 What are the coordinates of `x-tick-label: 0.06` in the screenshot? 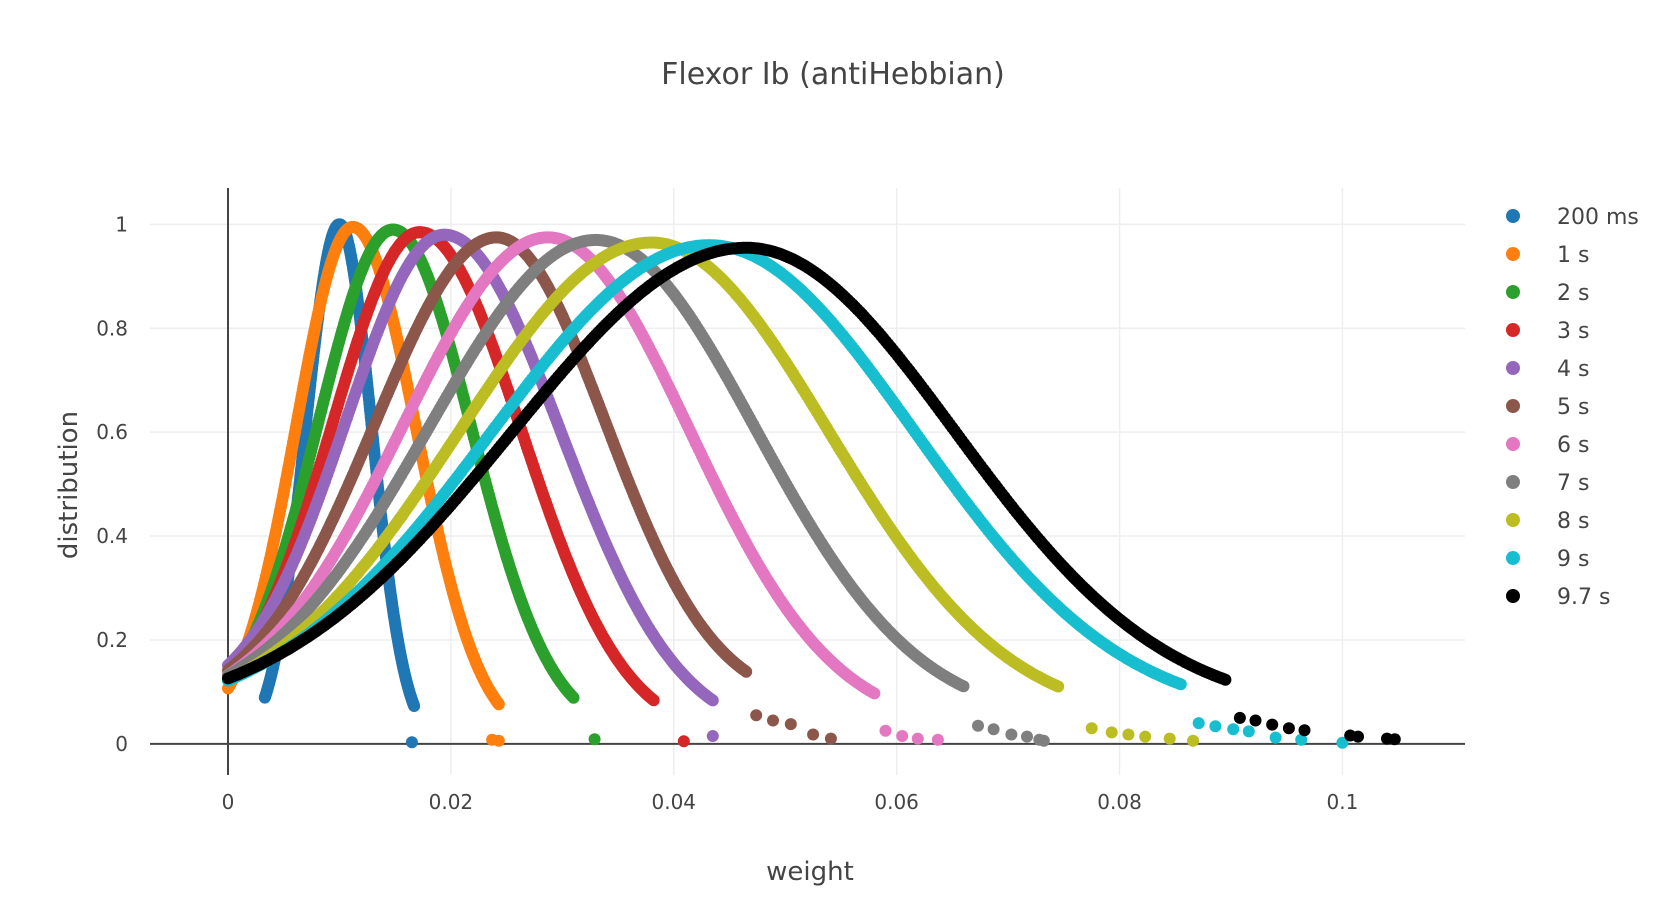 It's located at (896, 802).